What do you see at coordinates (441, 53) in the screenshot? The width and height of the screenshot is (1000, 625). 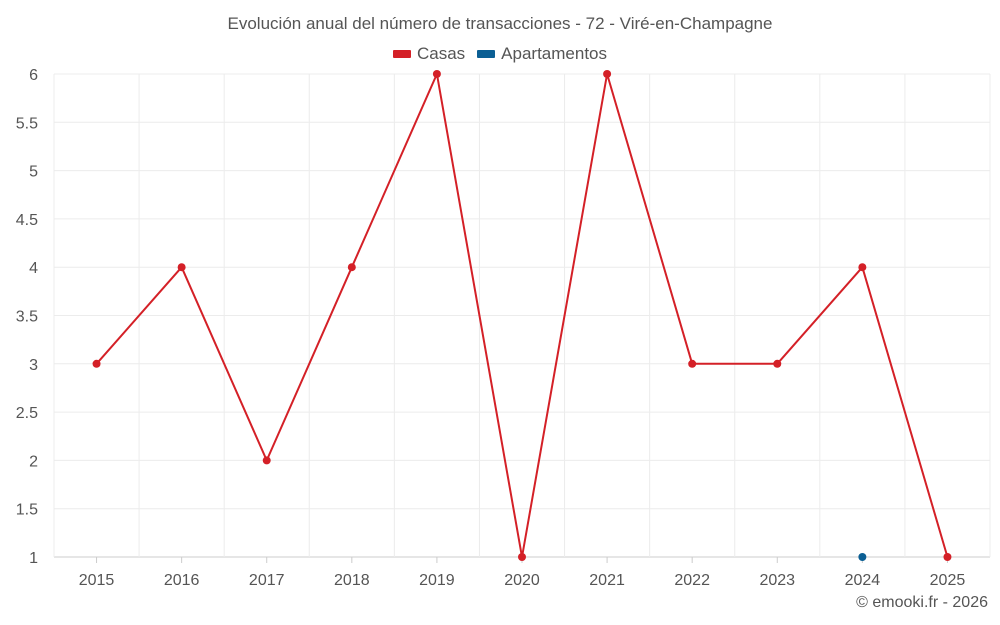 I see `legend-label-casas: Casas` at bounding box center [441, 53].